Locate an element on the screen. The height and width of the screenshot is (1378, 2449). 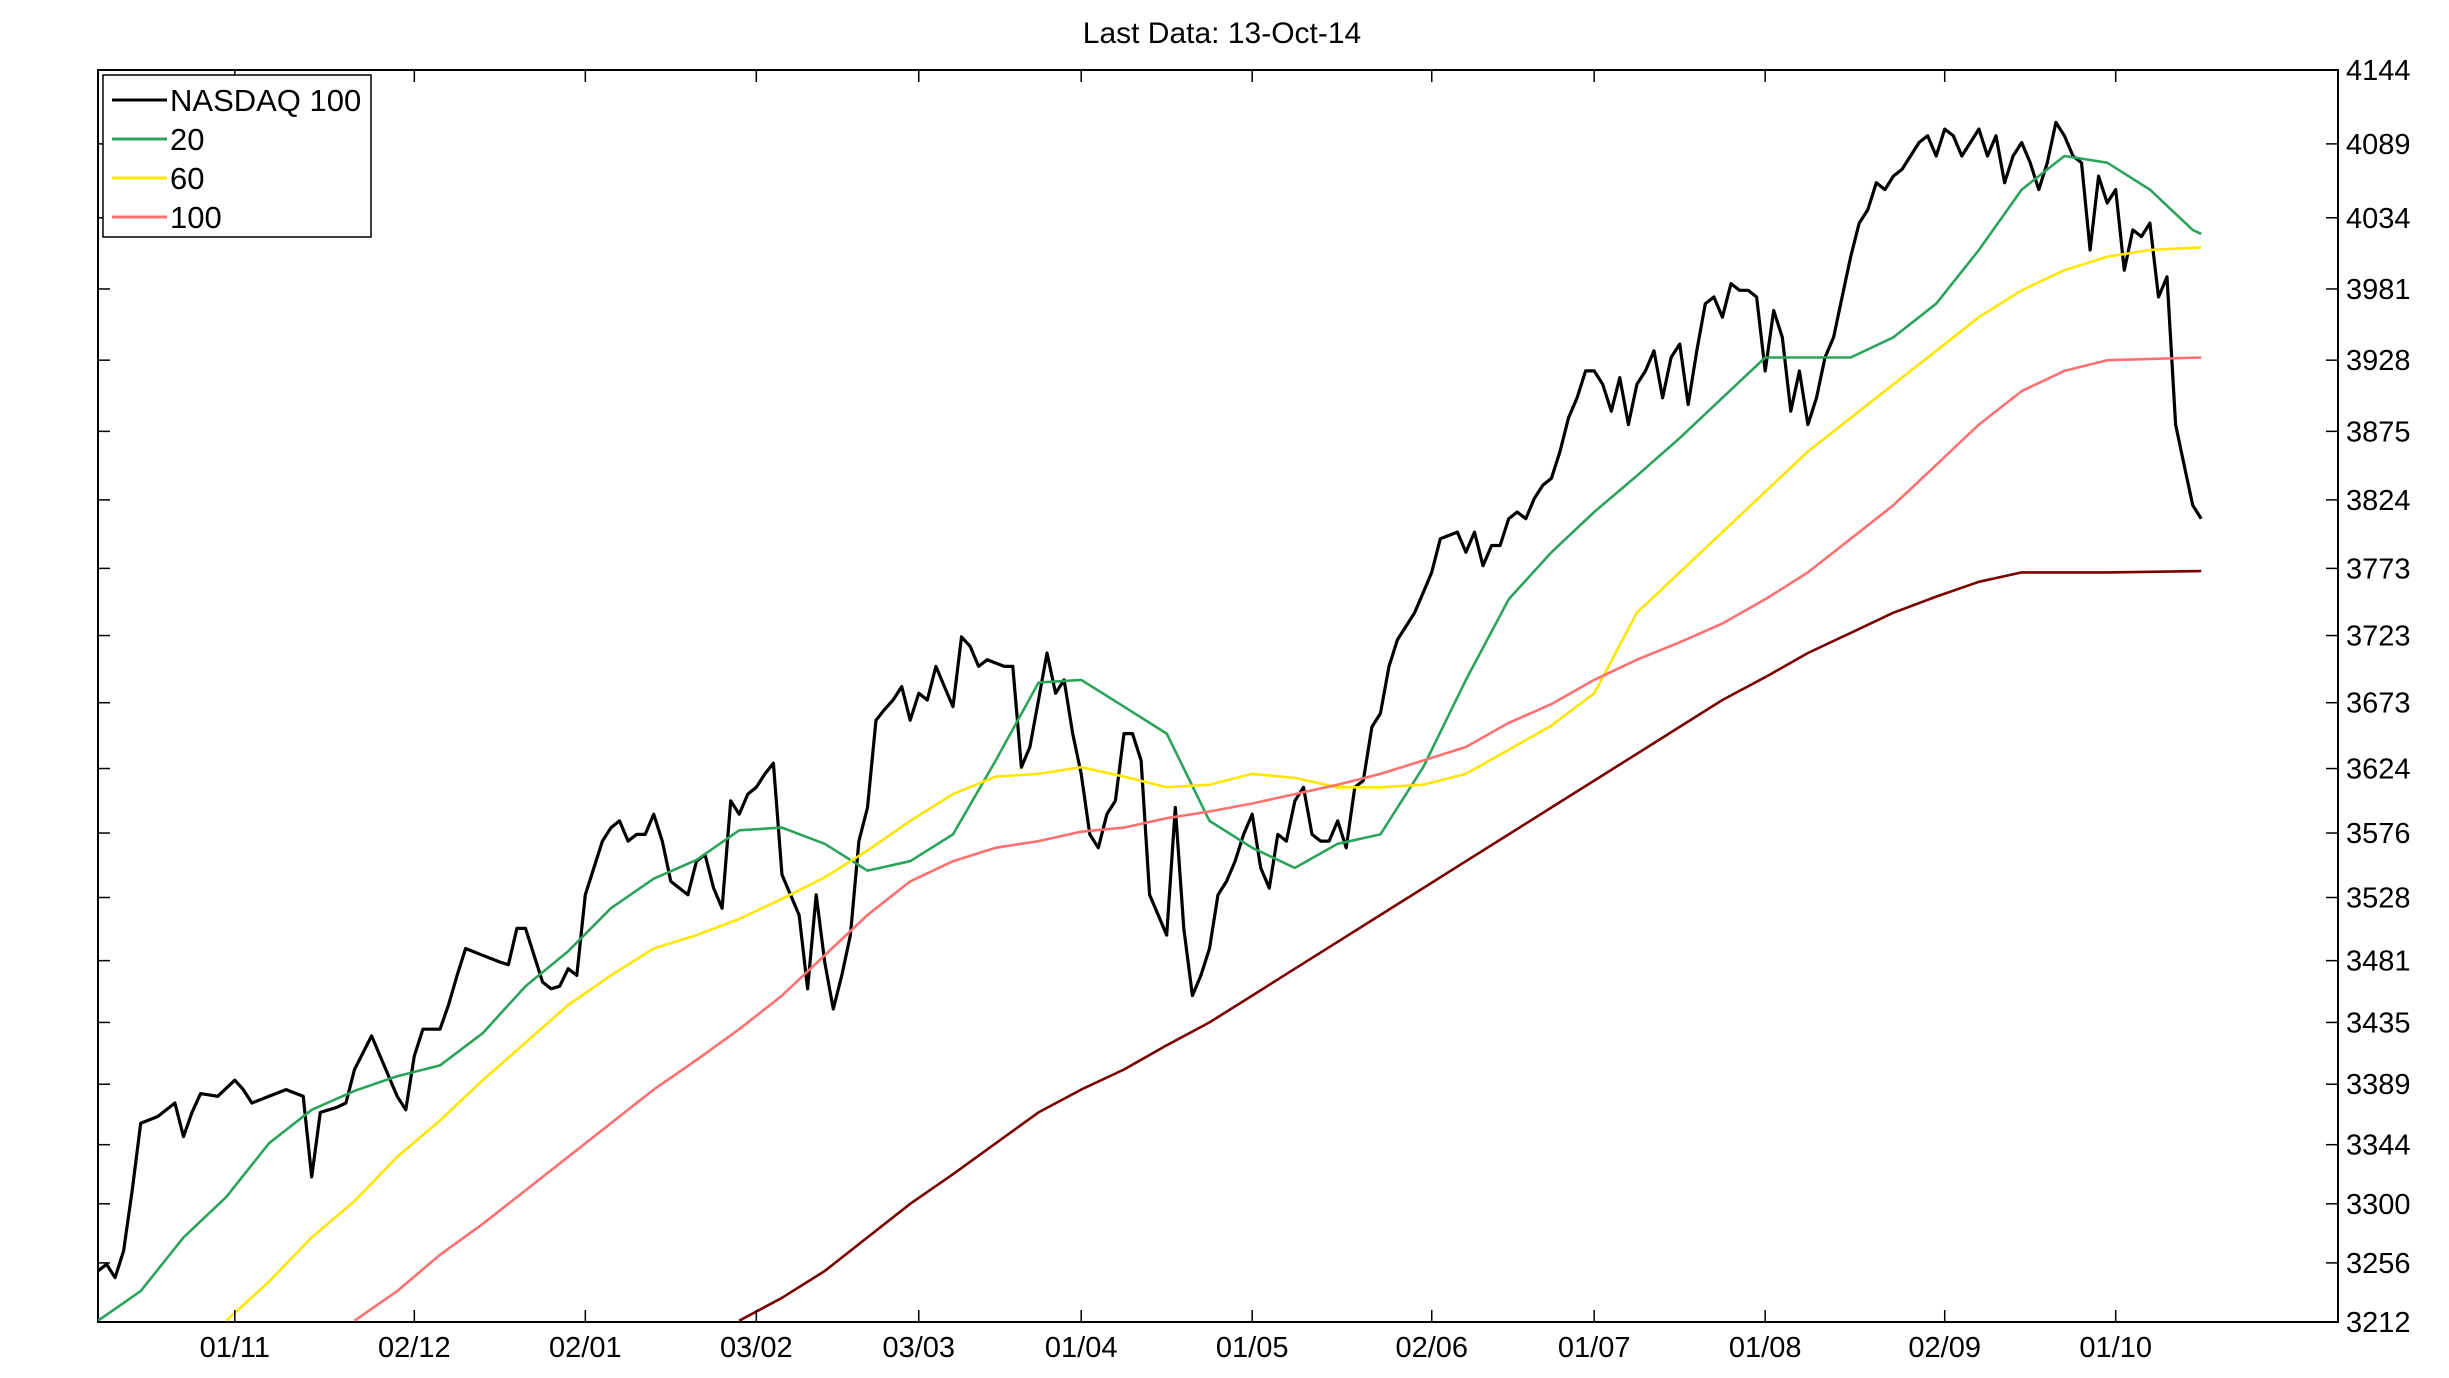
y-tick-label: 3576 is located at coordinates (2378, 834).